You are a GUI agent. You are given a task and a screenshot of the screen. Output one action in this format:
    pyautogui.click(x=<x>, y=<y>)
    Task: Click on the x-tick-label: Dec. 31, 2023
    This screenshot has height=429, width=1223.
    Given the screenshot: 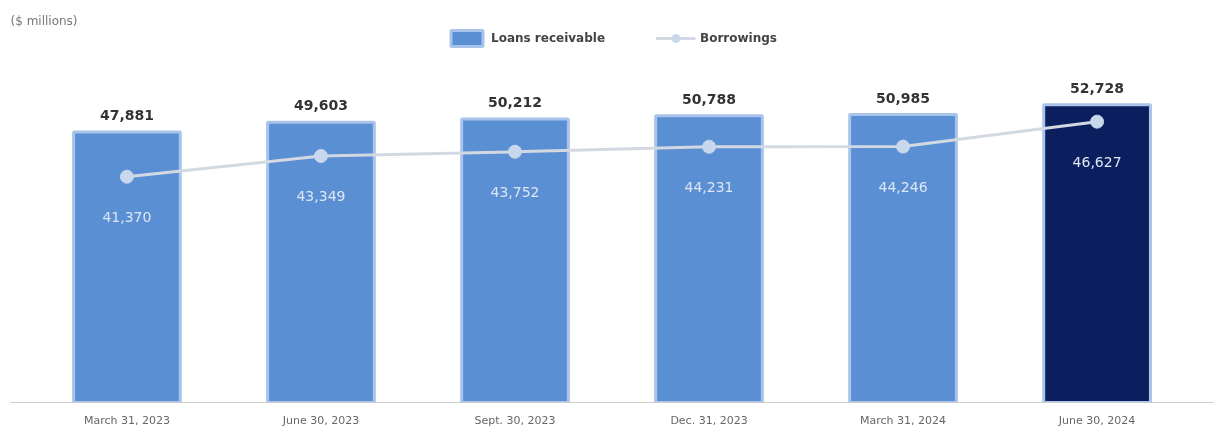 What is the action you would take?
    pyautogui.click(x=709, y=420)
    